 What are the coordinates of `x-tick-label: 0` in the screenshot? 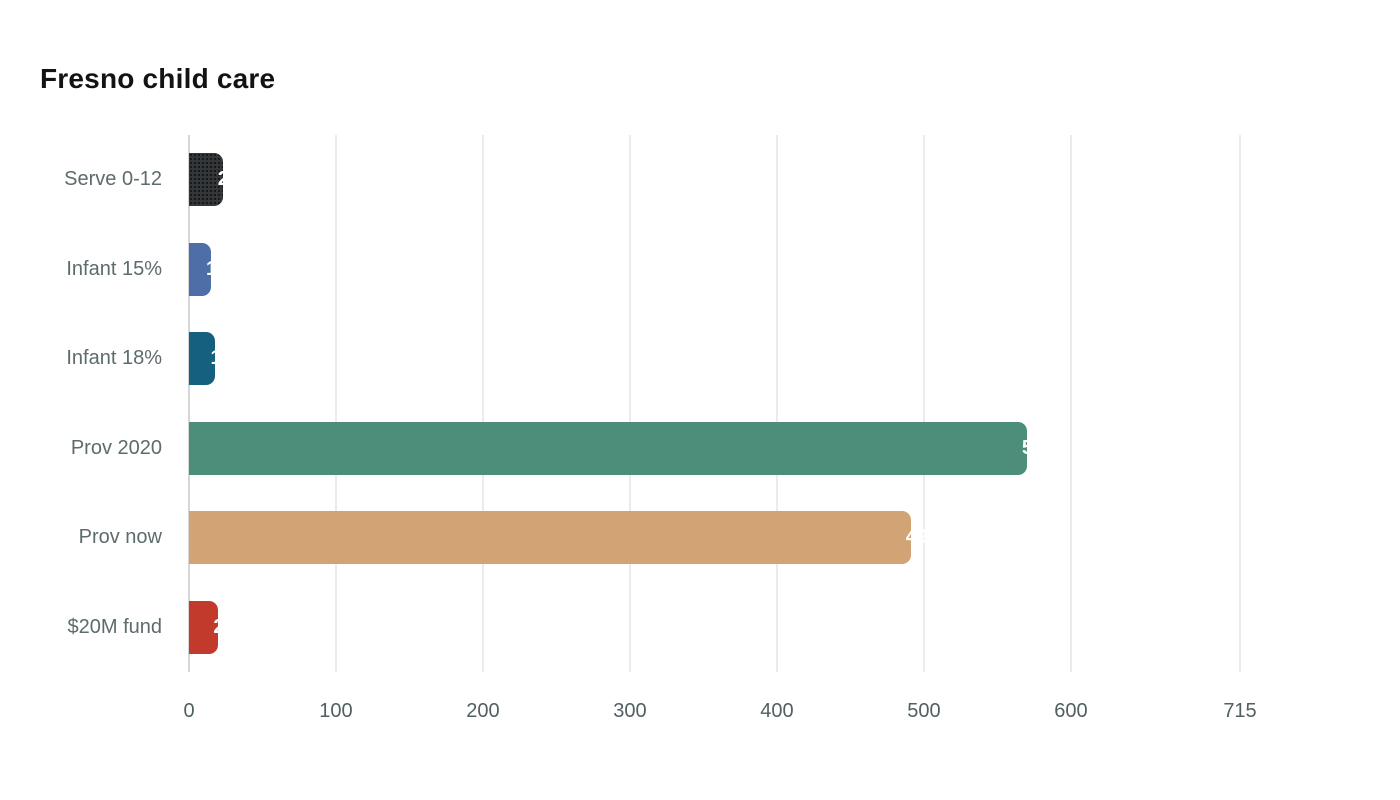 It's located at (189, 711).